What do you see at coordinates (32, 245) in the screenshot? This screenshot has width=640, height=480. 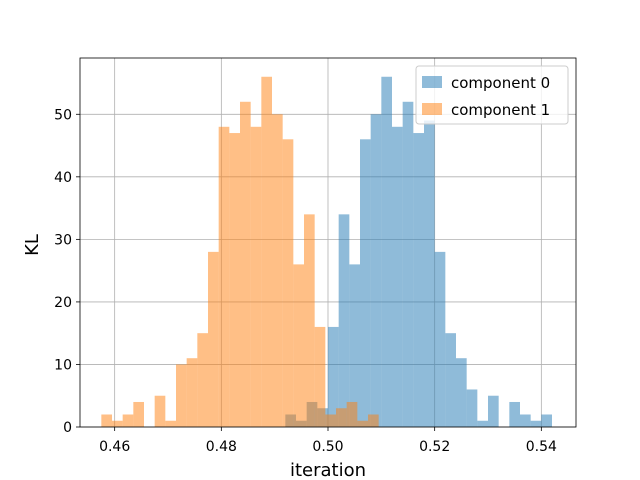 I see `y-axis-label: KL` at bounding box center [32, 245].